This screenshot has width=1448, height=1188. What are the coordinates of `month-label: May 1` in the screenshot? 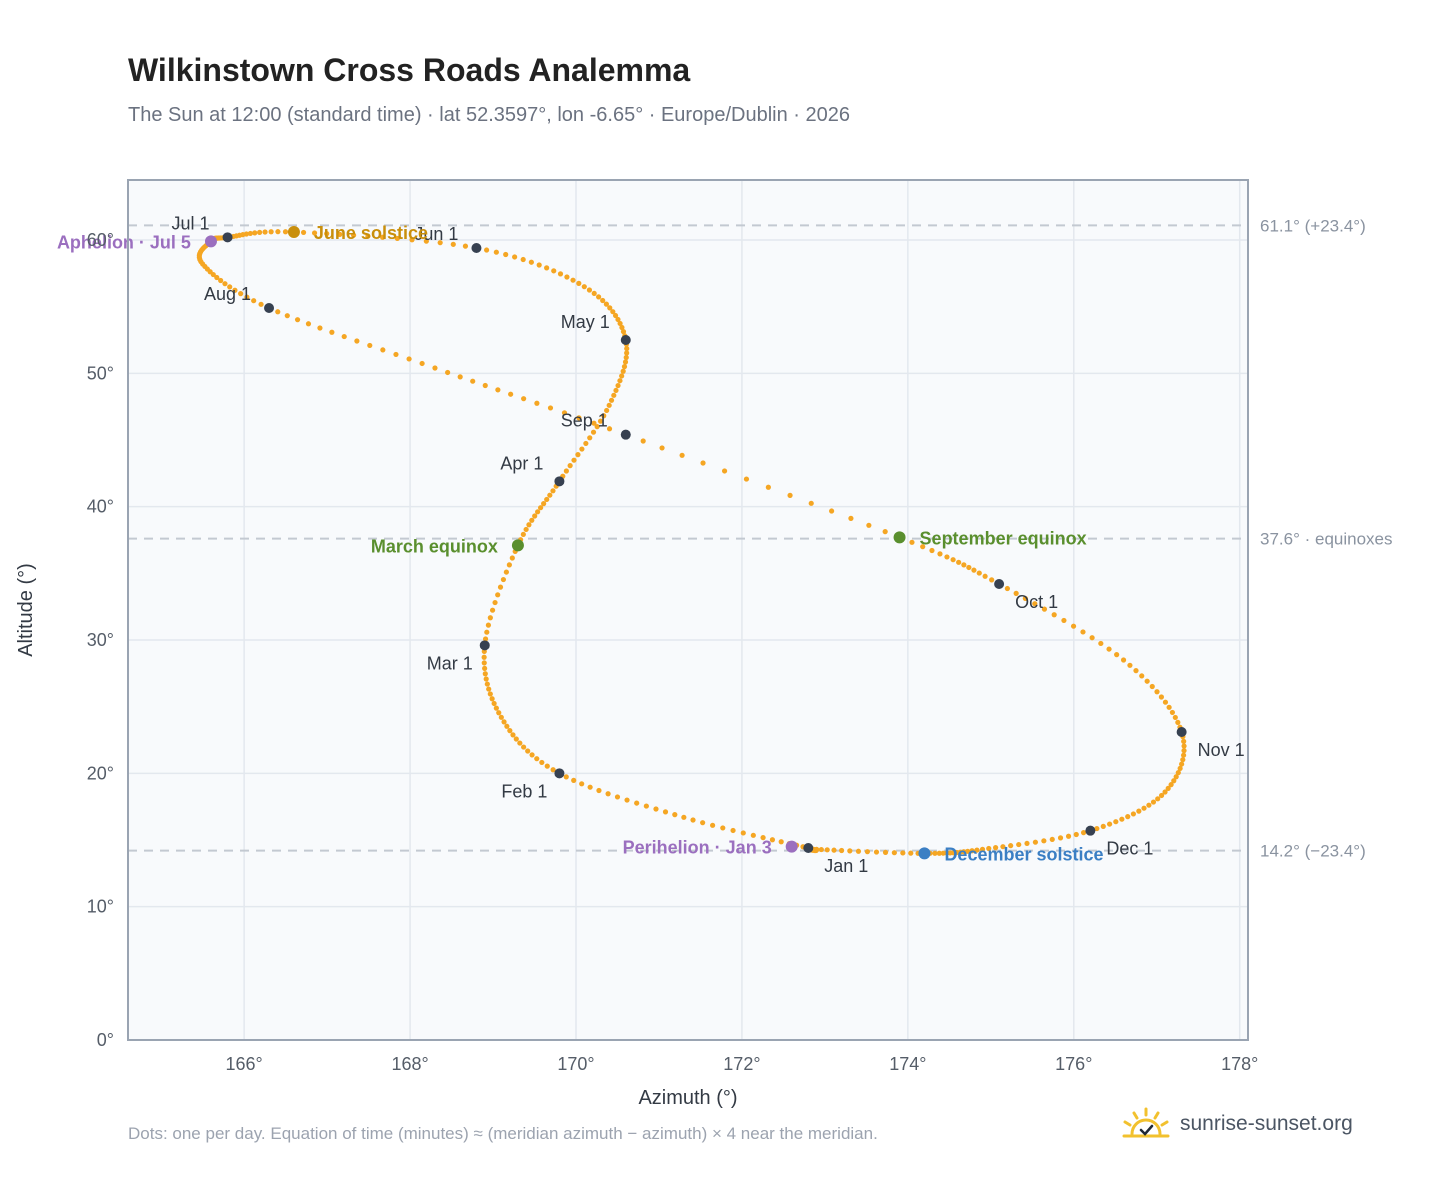 It's located at (585, 322).